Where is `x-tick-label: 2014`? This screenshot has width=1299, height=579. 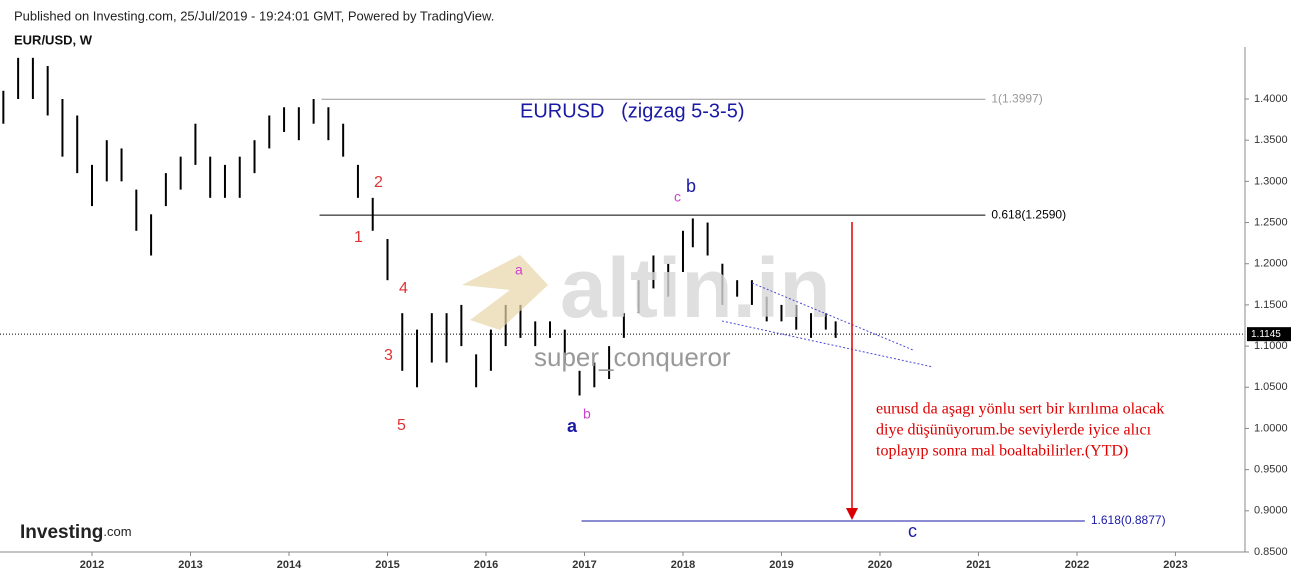 x-tick-label: 2014 is located at coordinates (289, 565).